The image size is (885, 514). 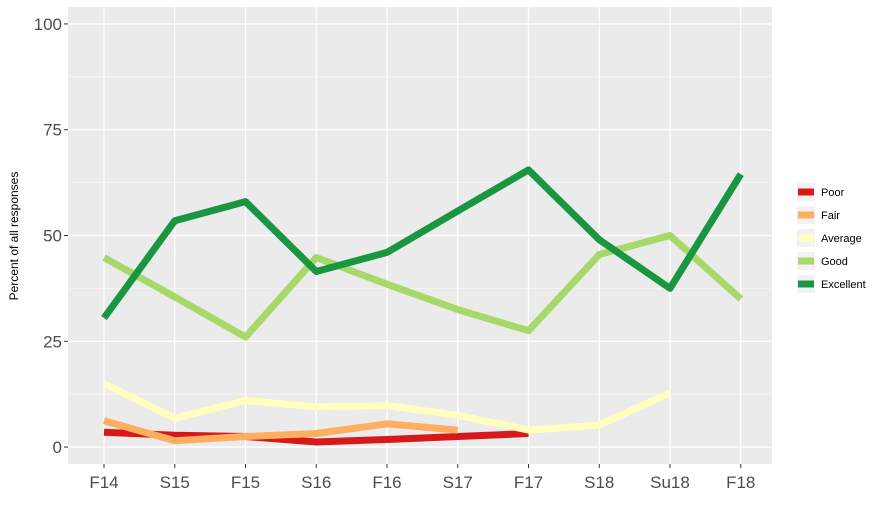 I want to click on series-line-poor, so click(x=316, y=437).